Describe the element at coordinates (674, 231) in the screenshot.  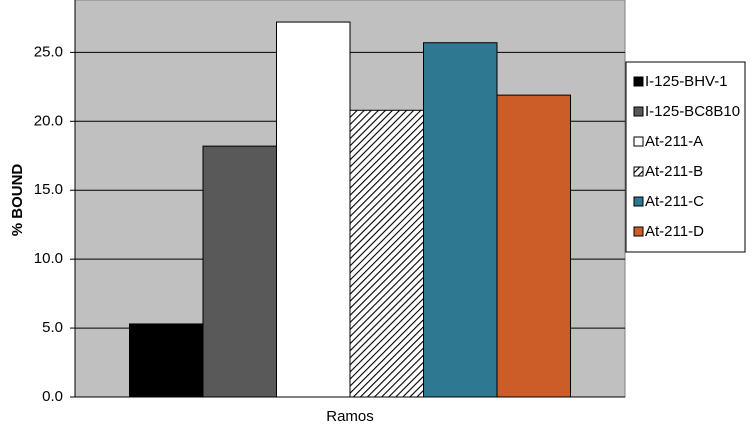
I see `legend-label: At-211-D` at that location.